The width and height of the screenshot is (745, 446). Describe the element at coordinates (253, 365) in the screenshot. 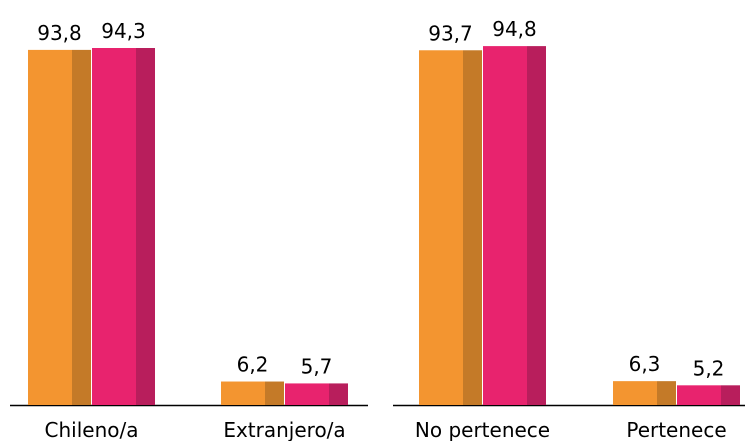

I see `data-label: 6,2` at that location.